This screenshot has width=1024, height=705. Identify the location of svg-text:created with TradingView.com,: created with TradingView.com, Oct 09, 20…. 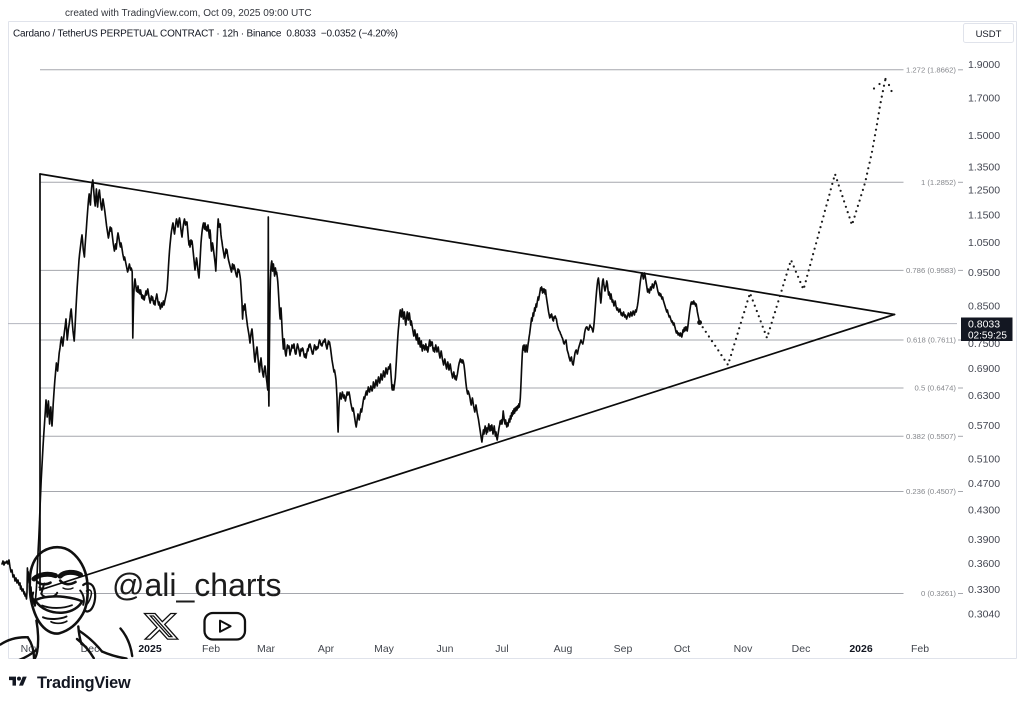
(188, 13).